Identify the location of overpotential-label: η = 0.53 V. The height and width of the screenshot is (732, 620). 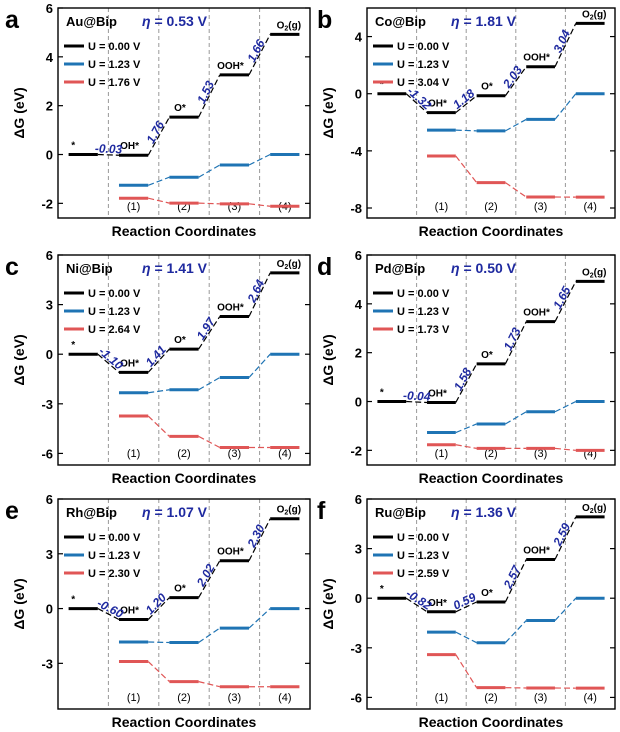
(175, 21).